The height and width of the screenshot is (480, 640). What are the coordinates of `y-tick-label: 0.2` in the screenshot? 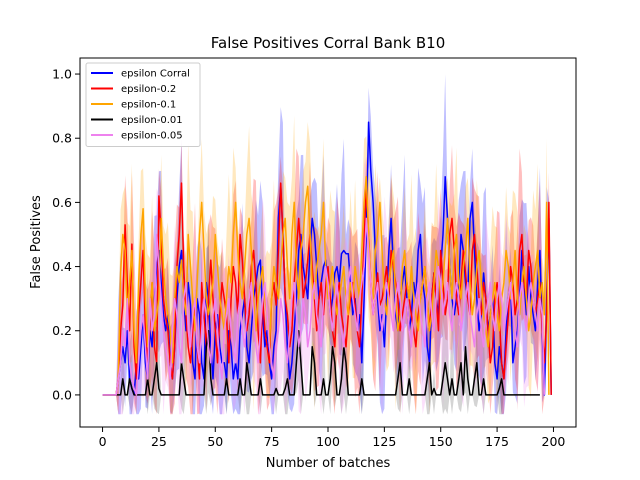 It's located at (62, 330).